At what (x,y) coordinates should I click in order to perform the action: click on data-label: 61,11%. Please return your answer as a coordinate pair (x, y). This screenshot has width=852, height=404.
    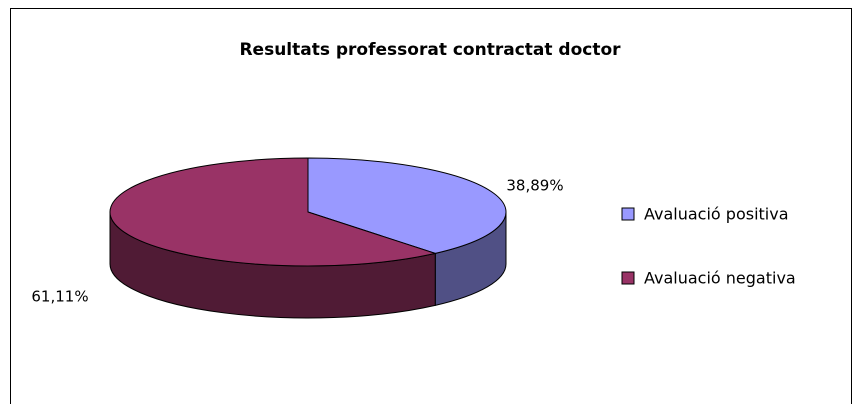
    Looking at the image, I should click on (59, 297).